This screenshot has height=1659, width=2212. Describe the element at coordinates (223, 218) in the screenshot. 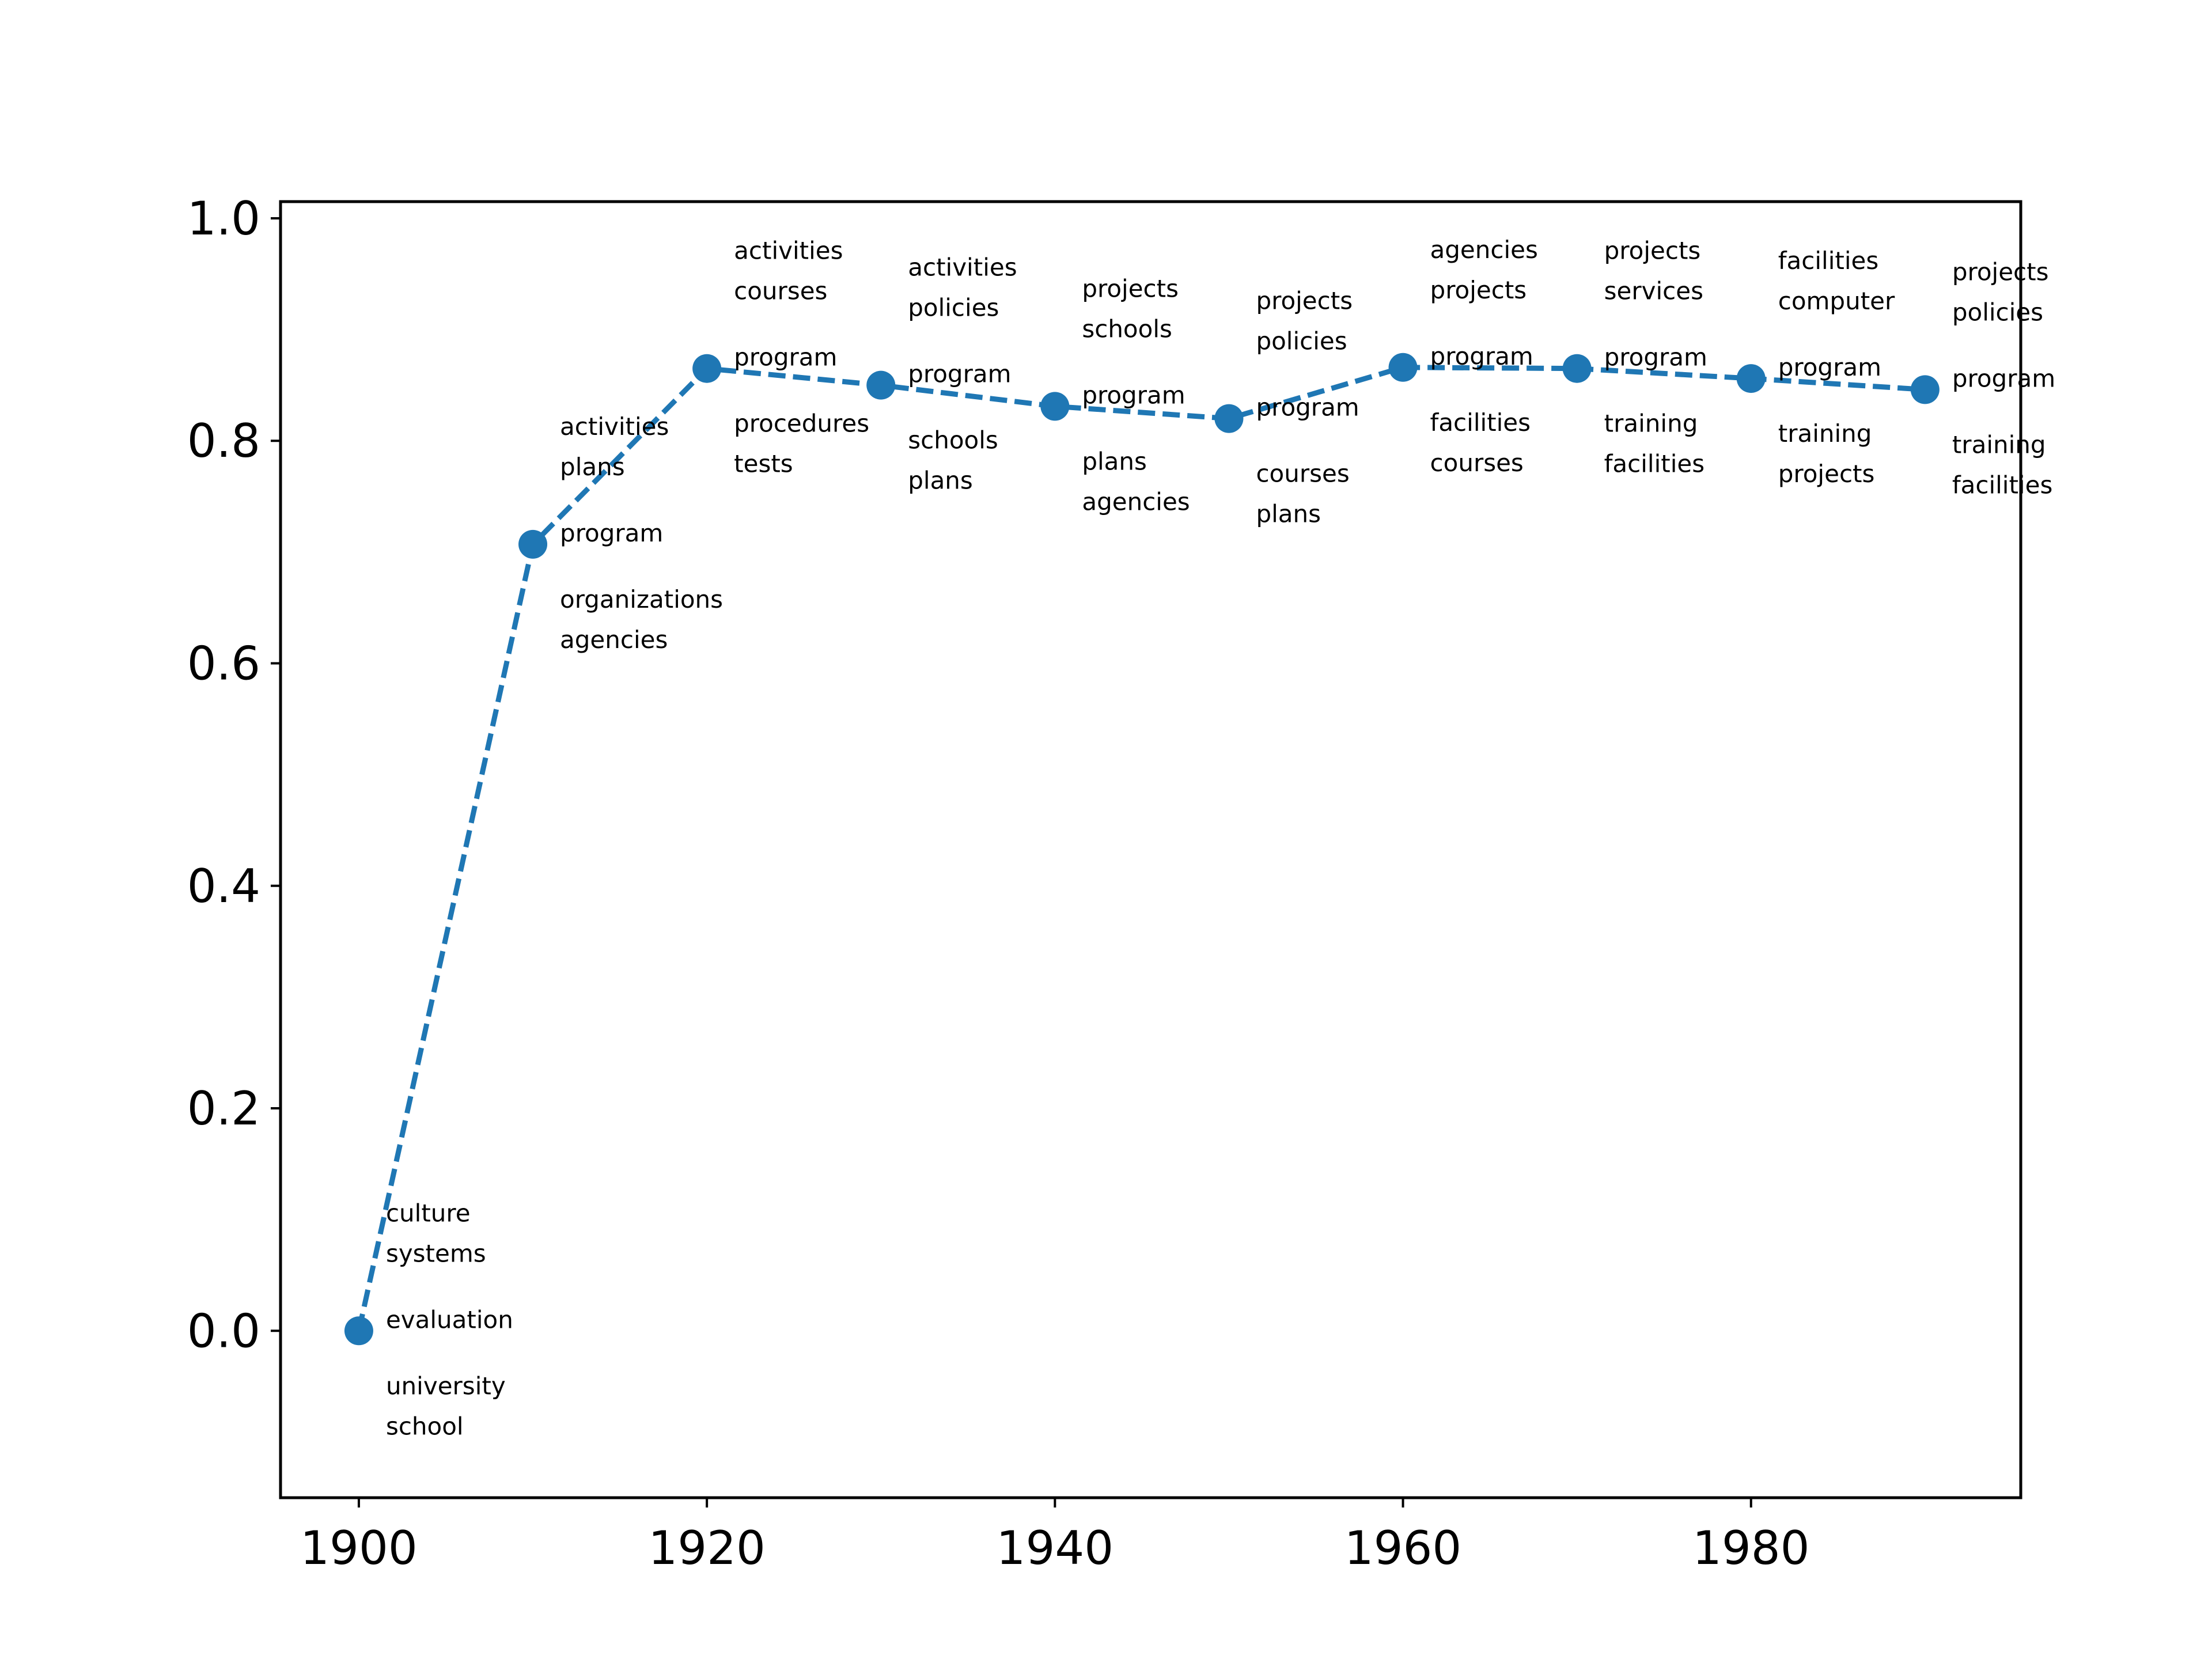

I see `y-tick-label: 1.0` at that location.